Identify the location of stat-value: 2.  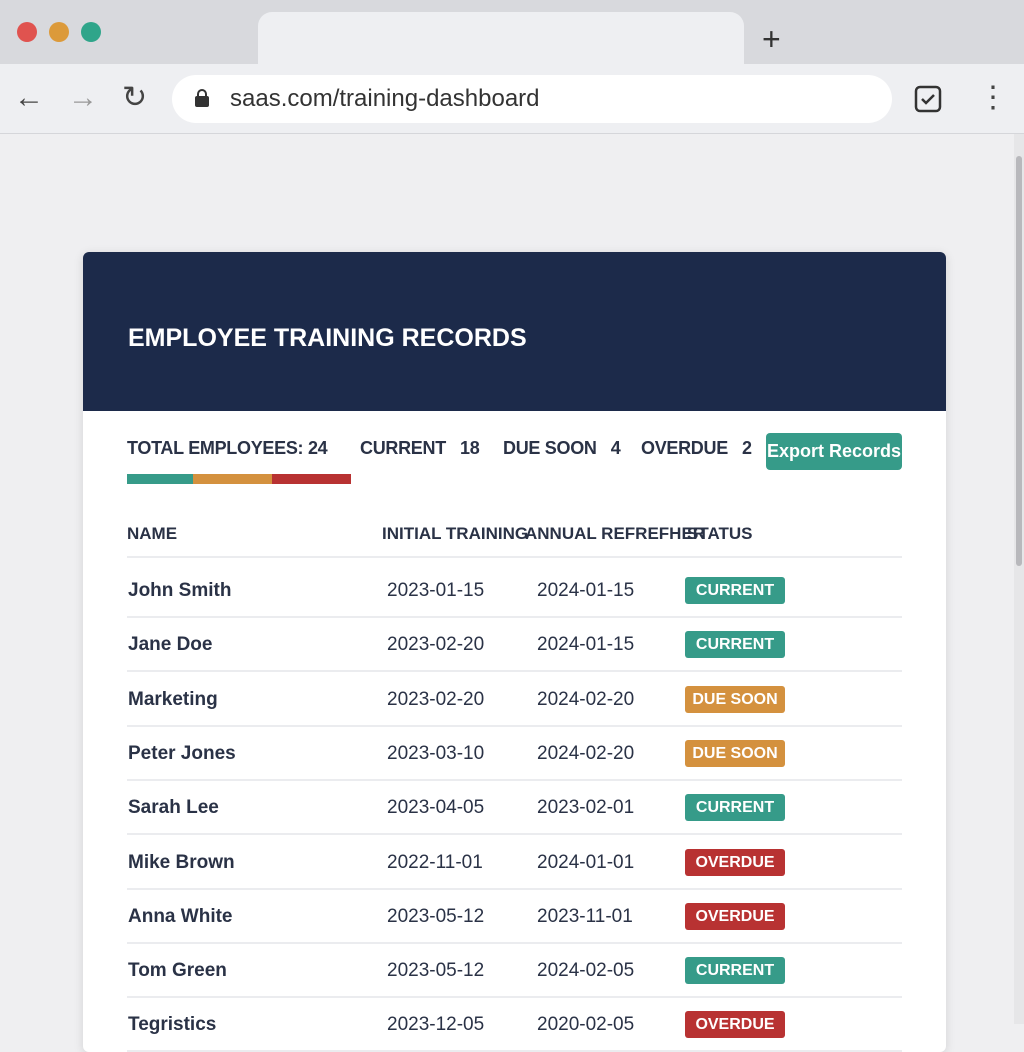
(747, 448).